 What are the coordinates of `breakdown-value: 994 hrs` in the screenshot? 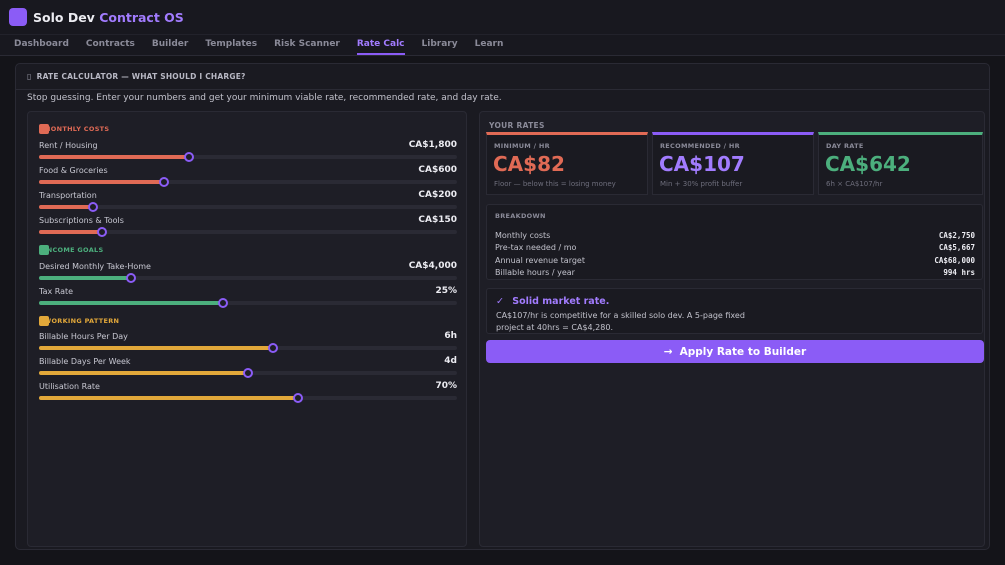 It's located at (959, 272).